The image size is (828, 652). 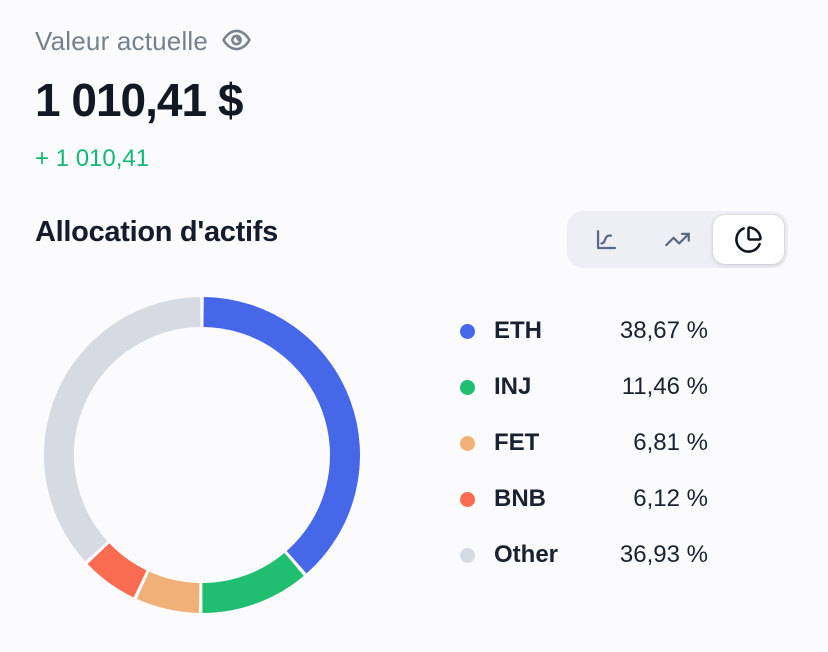 I want to click on pie-chart-icon, so click(x=748, y=239).